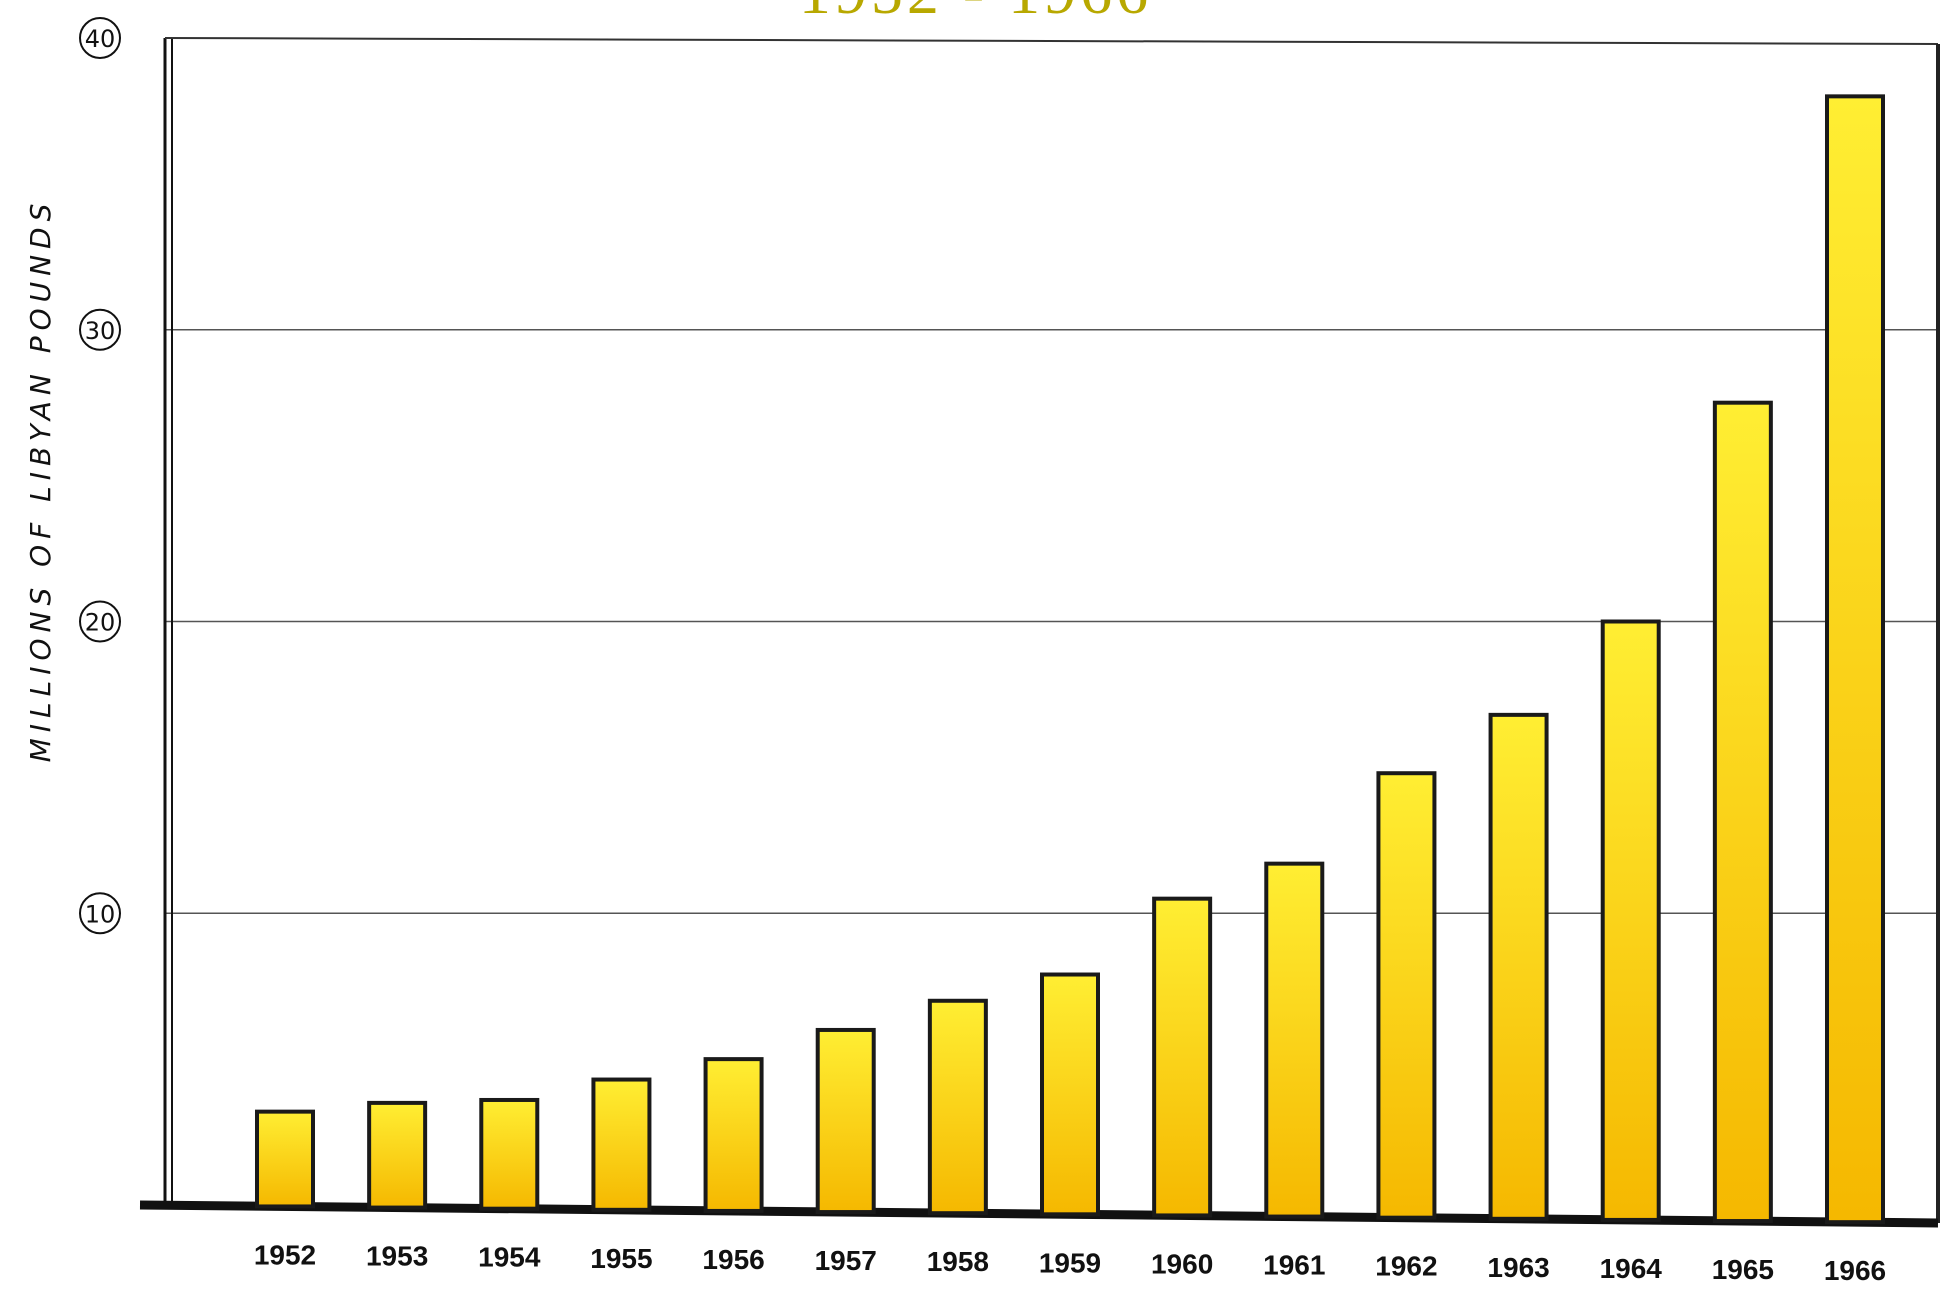  Describe the element at coordinates (733, 1259) in the screenshot. I see `x-tick-label: 1956` at that location.